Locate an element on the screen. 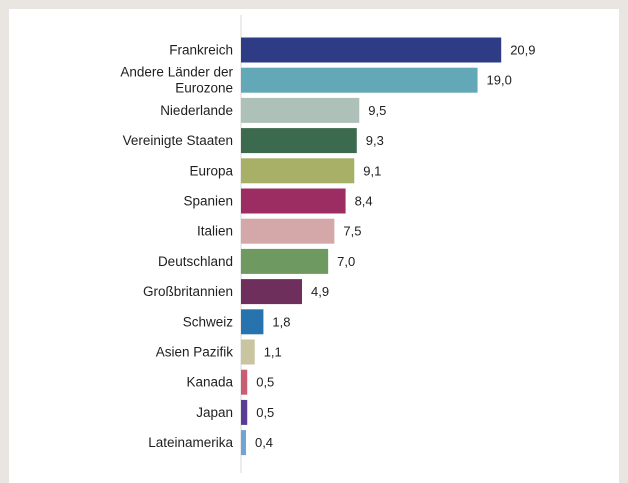 The image size is (628, 483). category-label-line: Japan is located at coordinates (214, 412).